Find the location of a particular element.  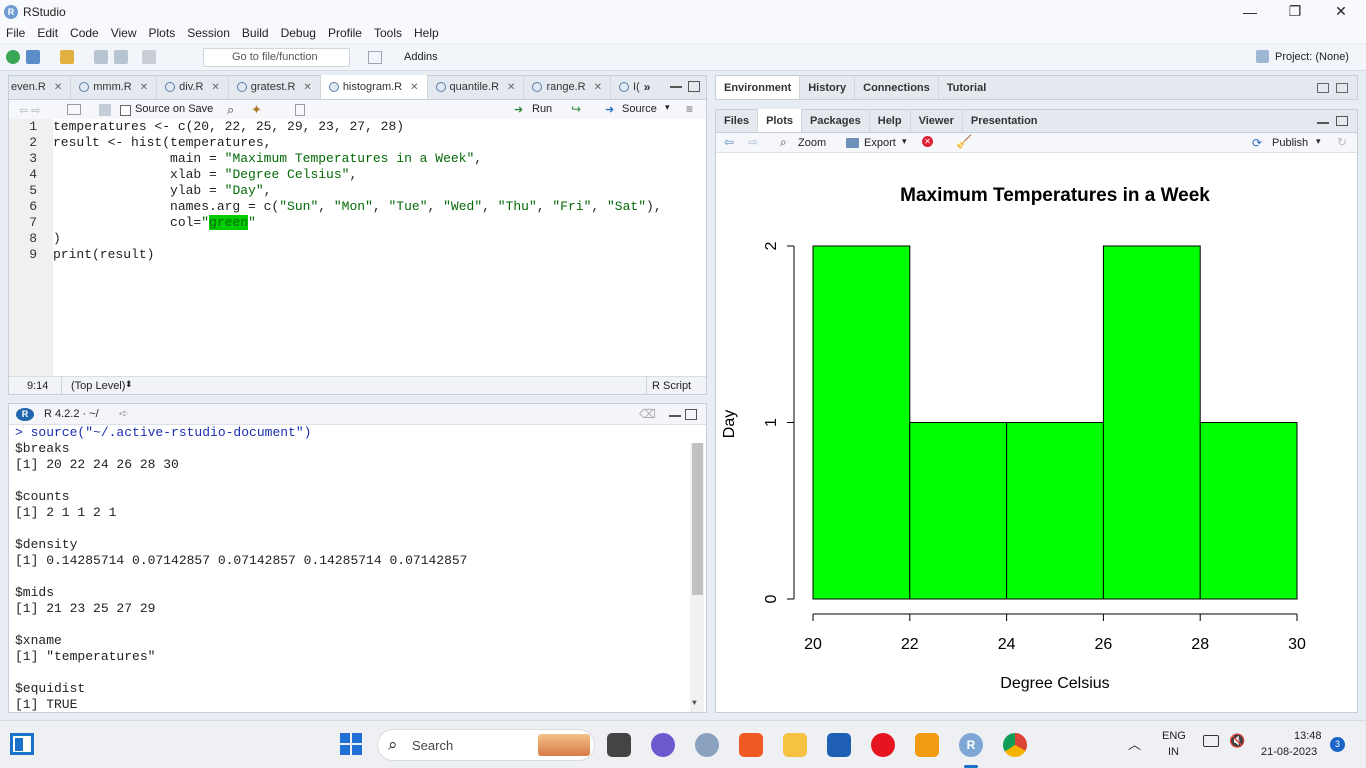

language-ime: ENG is located at coordinates (1174, 736).